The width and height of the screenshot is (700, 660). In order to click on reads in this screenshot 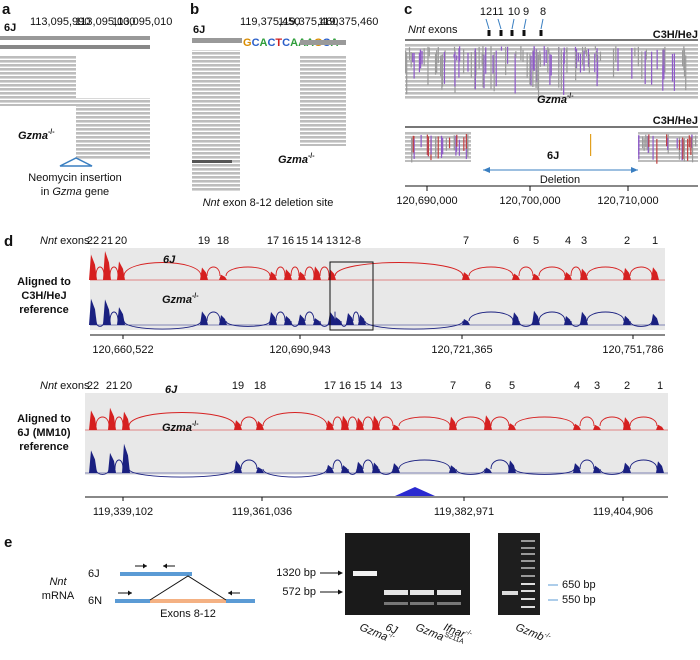, I will do `click(323, 101)`.